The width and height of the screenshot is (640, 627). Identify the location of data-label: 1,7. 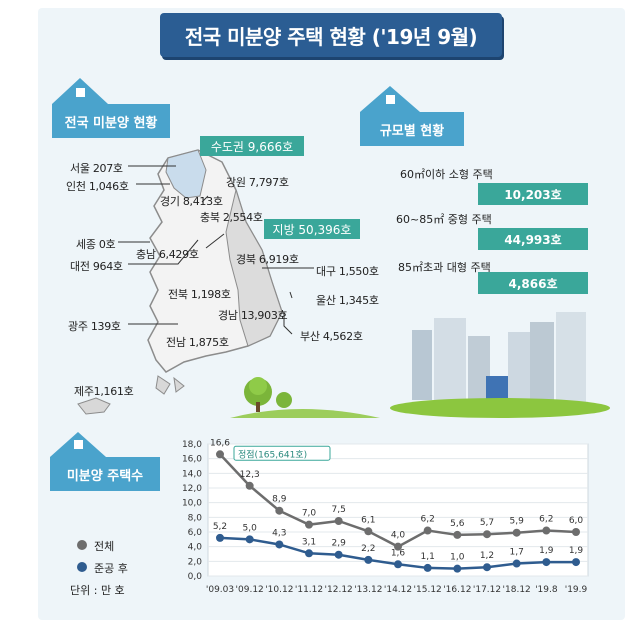
(517, 553).